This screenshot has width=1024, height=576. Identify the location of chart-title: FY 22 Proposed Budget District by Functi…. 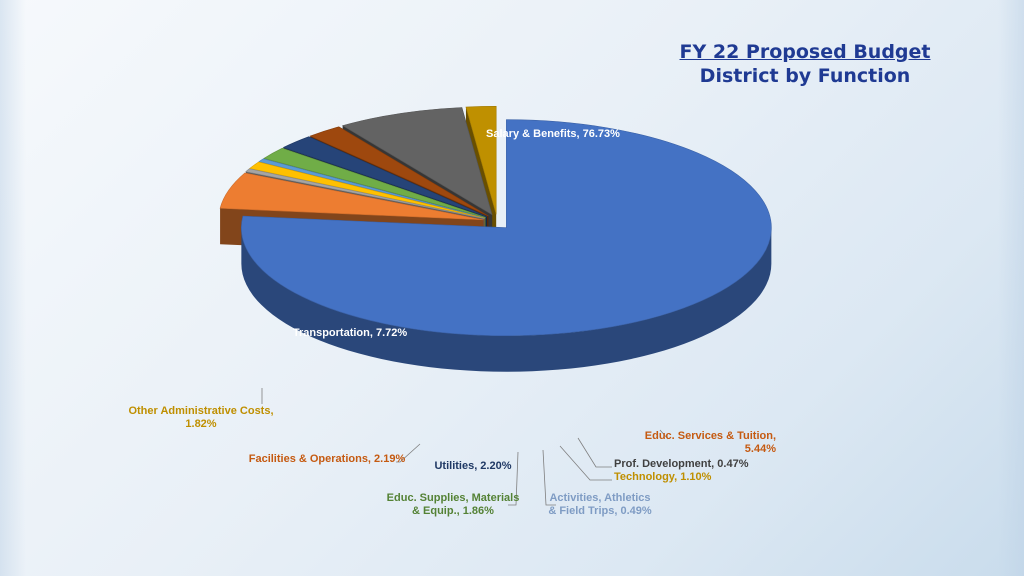
(805, 64).